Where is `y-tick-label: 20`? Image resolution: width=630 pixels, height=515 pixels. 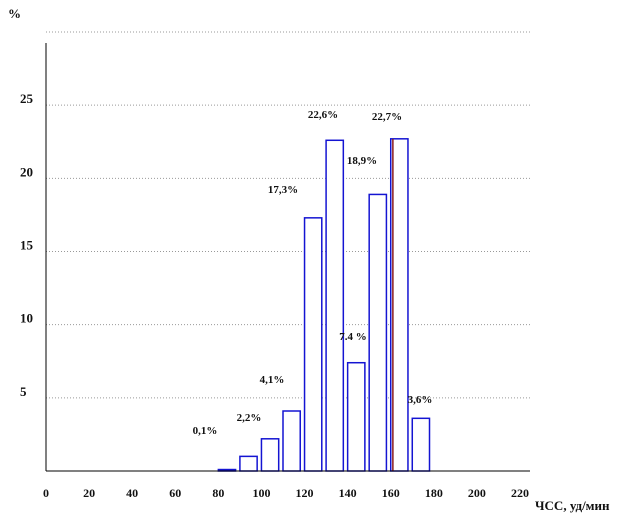
y-tick-label: 20 is located at coordinates (26, 171).